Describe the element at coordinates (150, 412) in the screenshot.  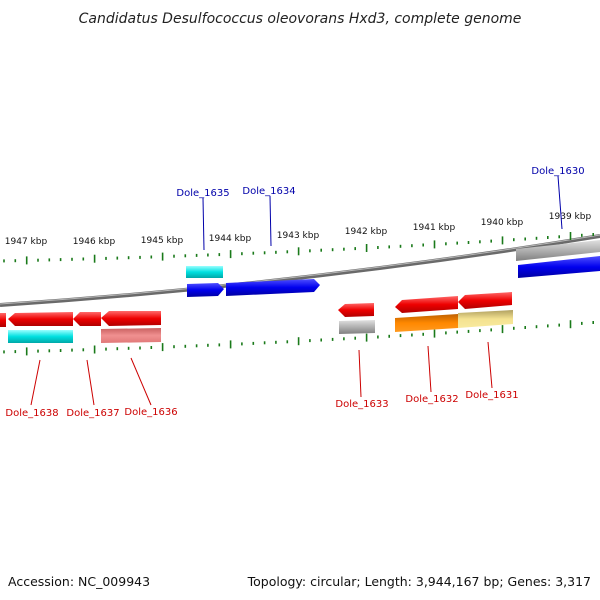
I see `gene-label-dole-1636: Dole_1636` at that location.